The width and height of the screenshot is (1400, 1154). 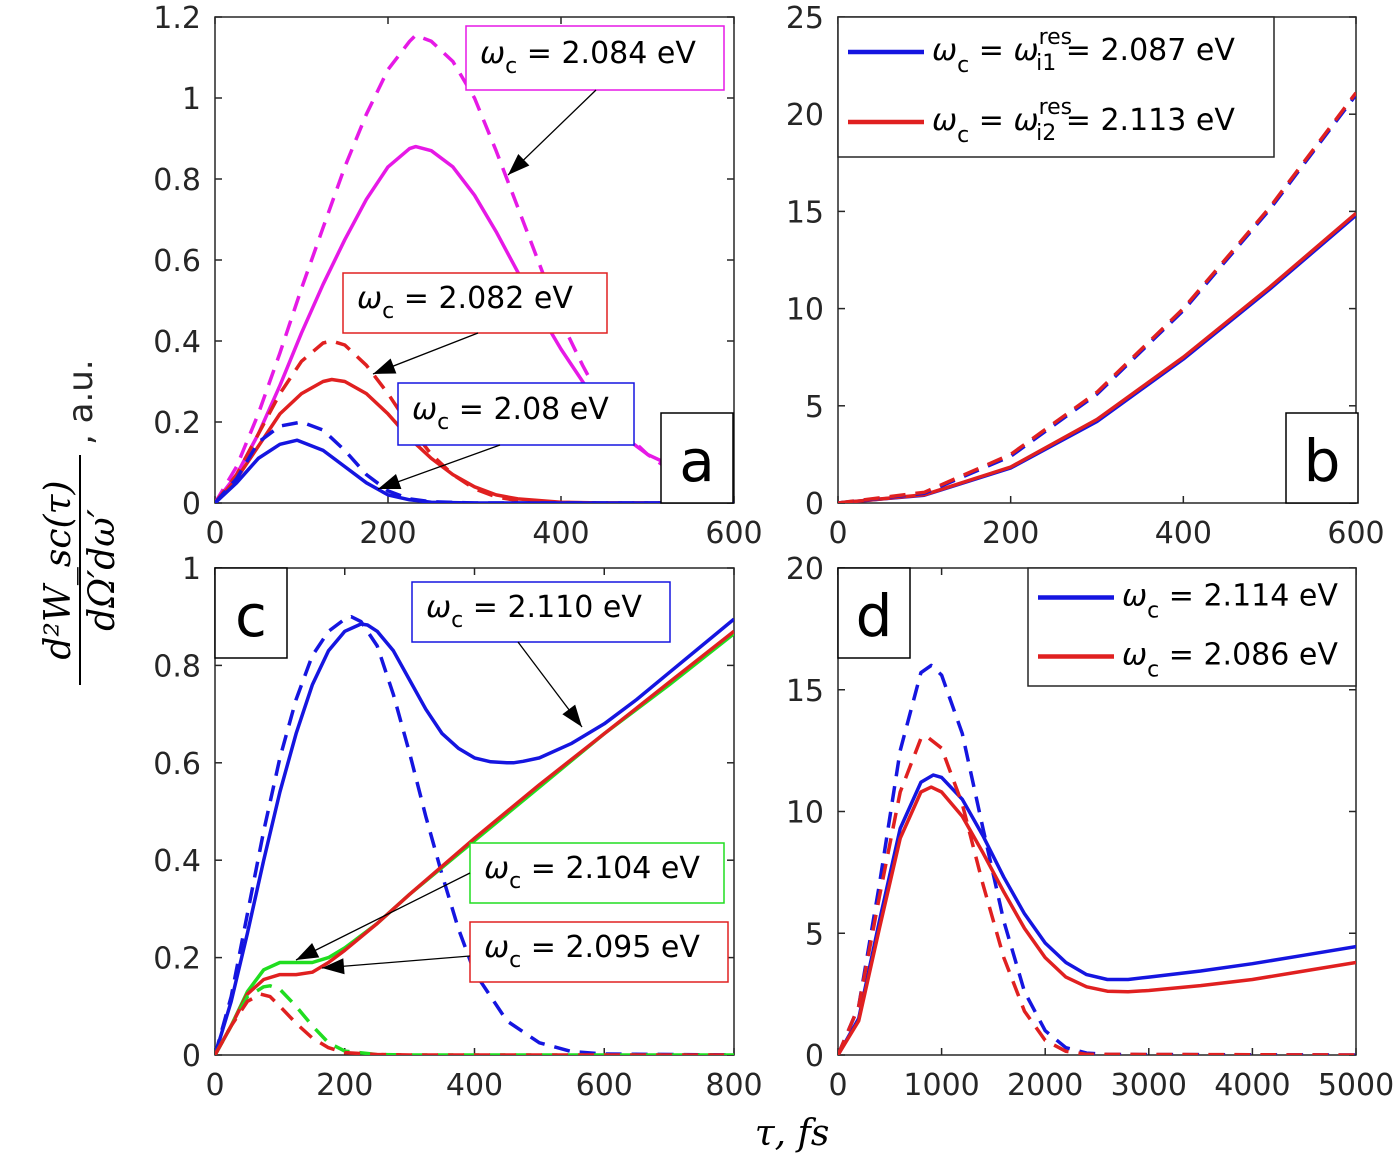 What do you see at coordinates (102, 570) in the screenshot?
I see `y-axis-title-denominator: dΩ′dω′` at bounding box center [102, 570].